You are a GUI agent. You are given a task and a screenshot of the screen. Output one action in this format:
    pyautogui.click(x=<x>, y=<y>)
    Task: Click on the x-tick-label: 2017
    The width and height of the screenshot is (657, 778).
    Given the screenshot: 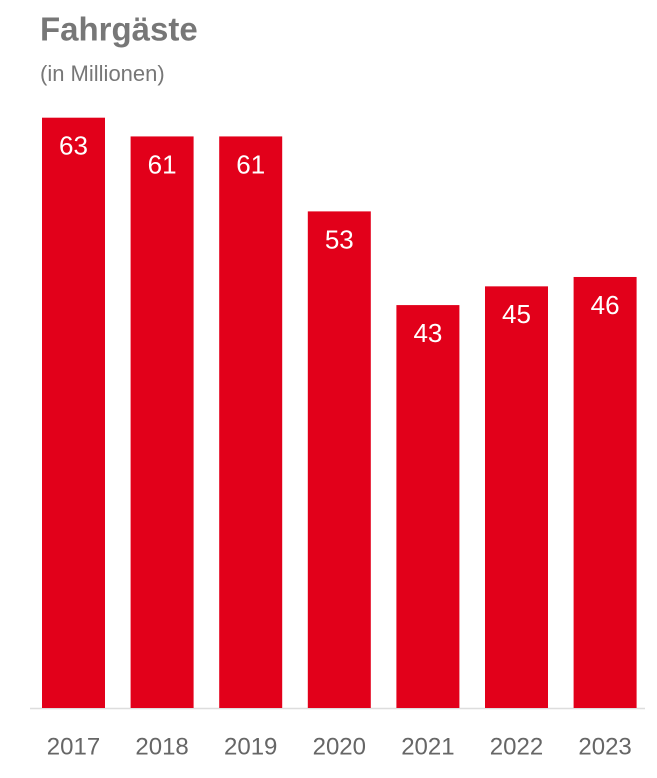 What is the action you would take?
    pyautogui.click(x=73, y=746)
    